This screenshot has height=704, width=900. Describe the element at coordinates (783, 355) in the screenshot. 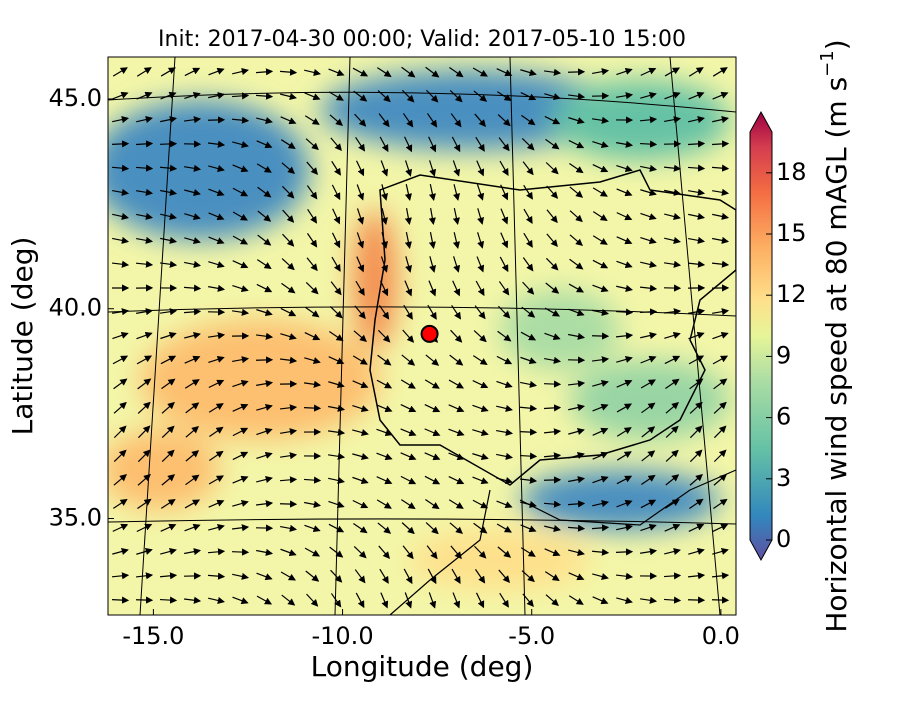

I see `colorbar-tick-label: 9` at that location.